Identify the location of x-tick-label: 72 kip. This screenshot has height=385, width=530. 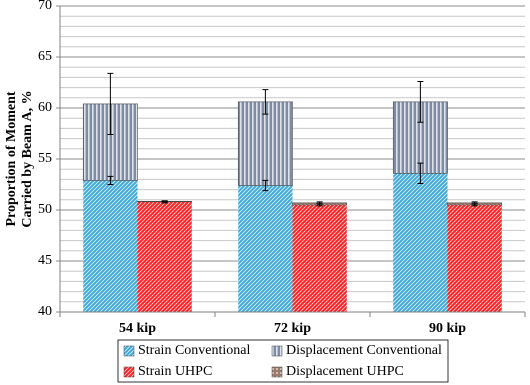
(292, 328).